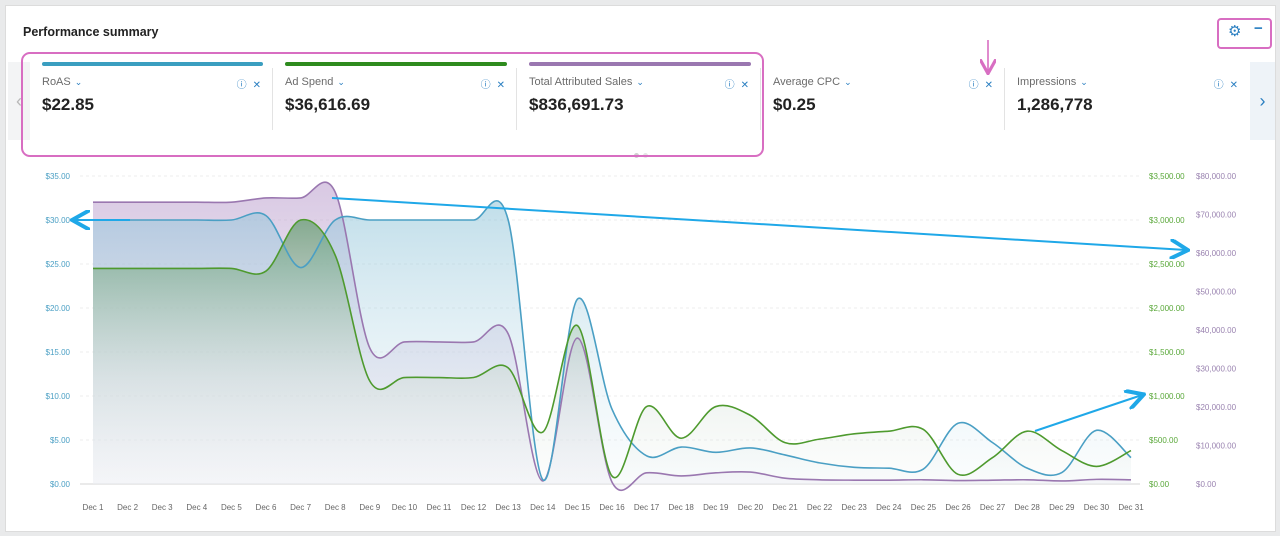 This screenshot has height=536, width=1280. I want to click on kpi-card: Impressions ⌄ 1,286,778 ⓘ ✕, so click(1127, 101).